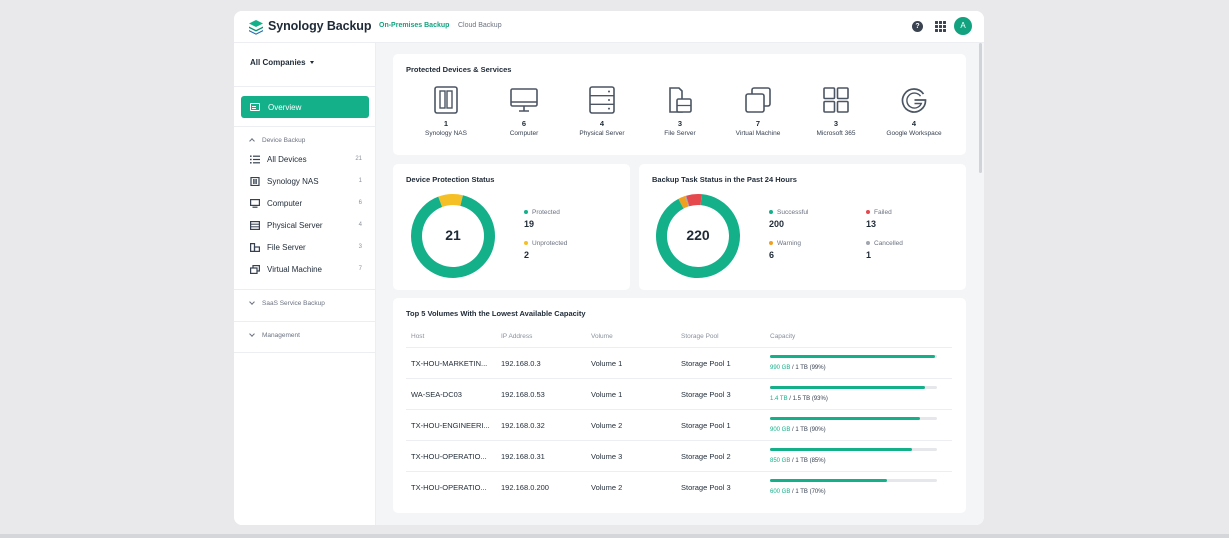 This screenshot has width=1229, height=538. I want to click on legend-label: Protected, so click(546, 212).